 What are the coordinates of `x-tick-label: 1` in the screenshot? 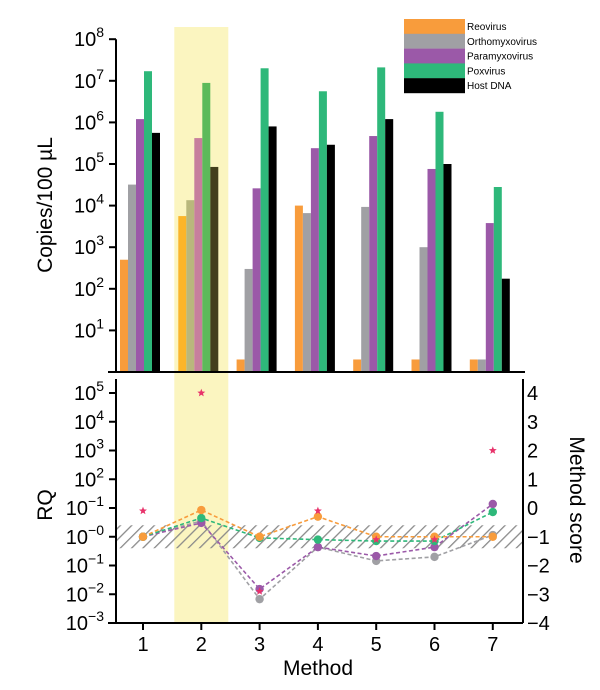 It's located at (142, 645).